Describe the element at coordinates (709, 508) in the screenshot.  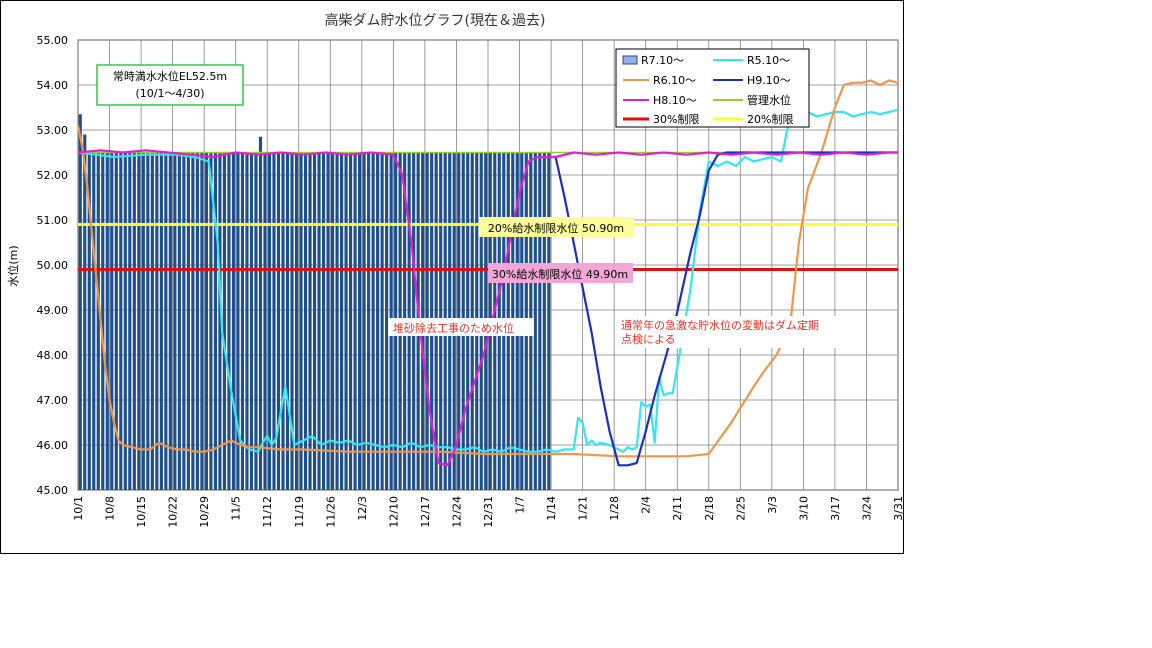
I see `x-tick-label: 2/18` at that location.